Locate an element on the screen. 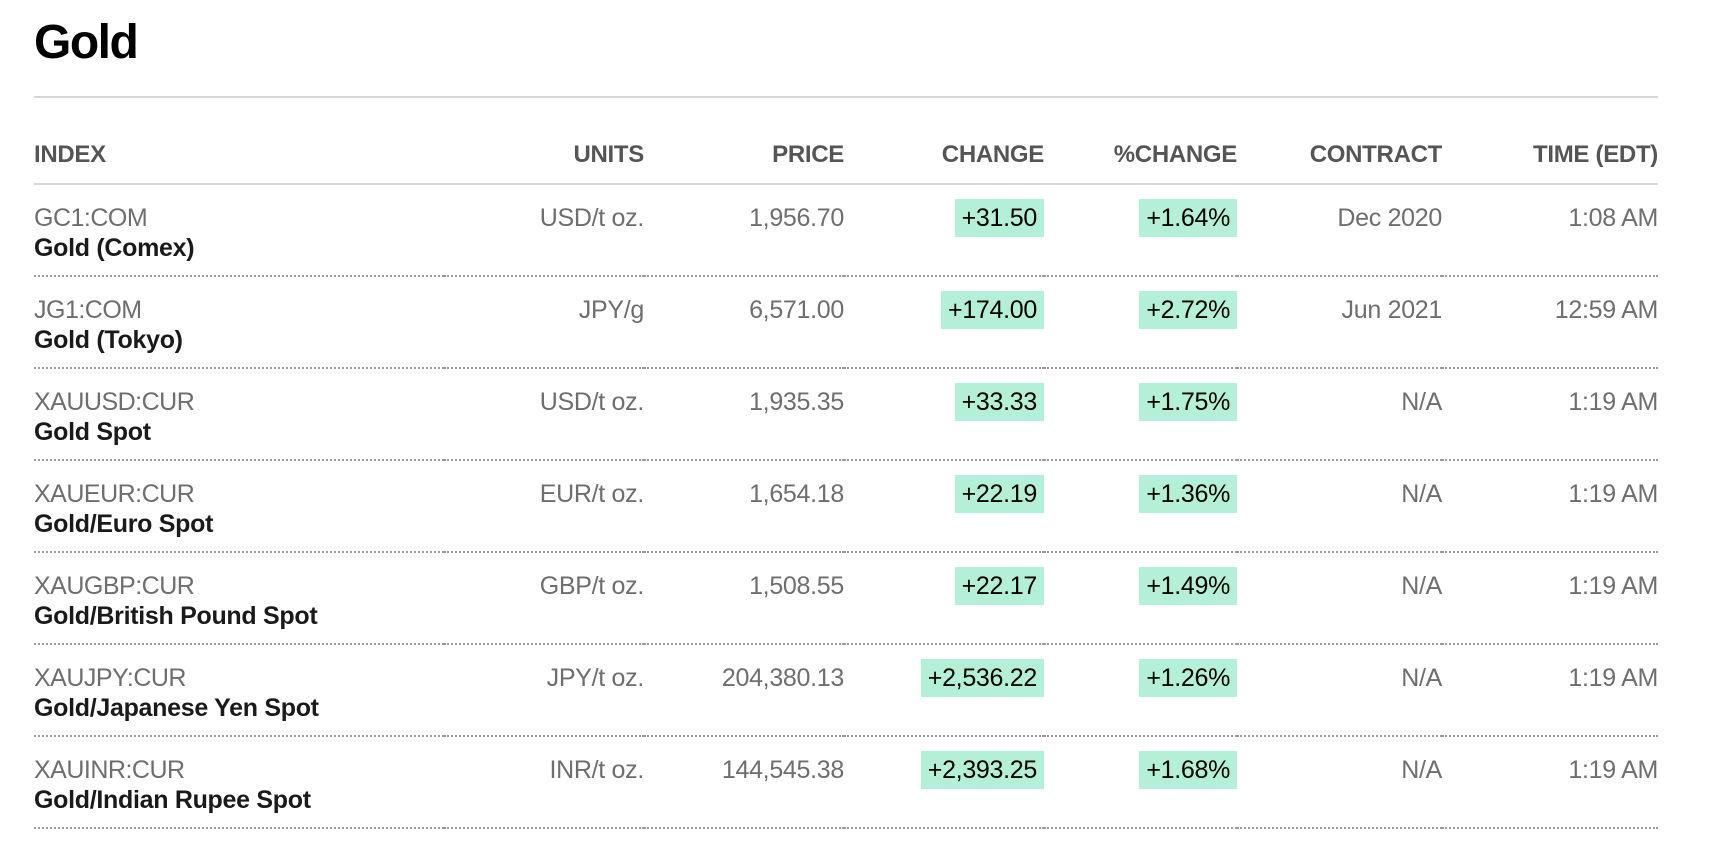 The width and height of the screenshot is (1726, 850). index-cell: JG1:COM Gold (Tokyo) is located at coordinates (239, 322).